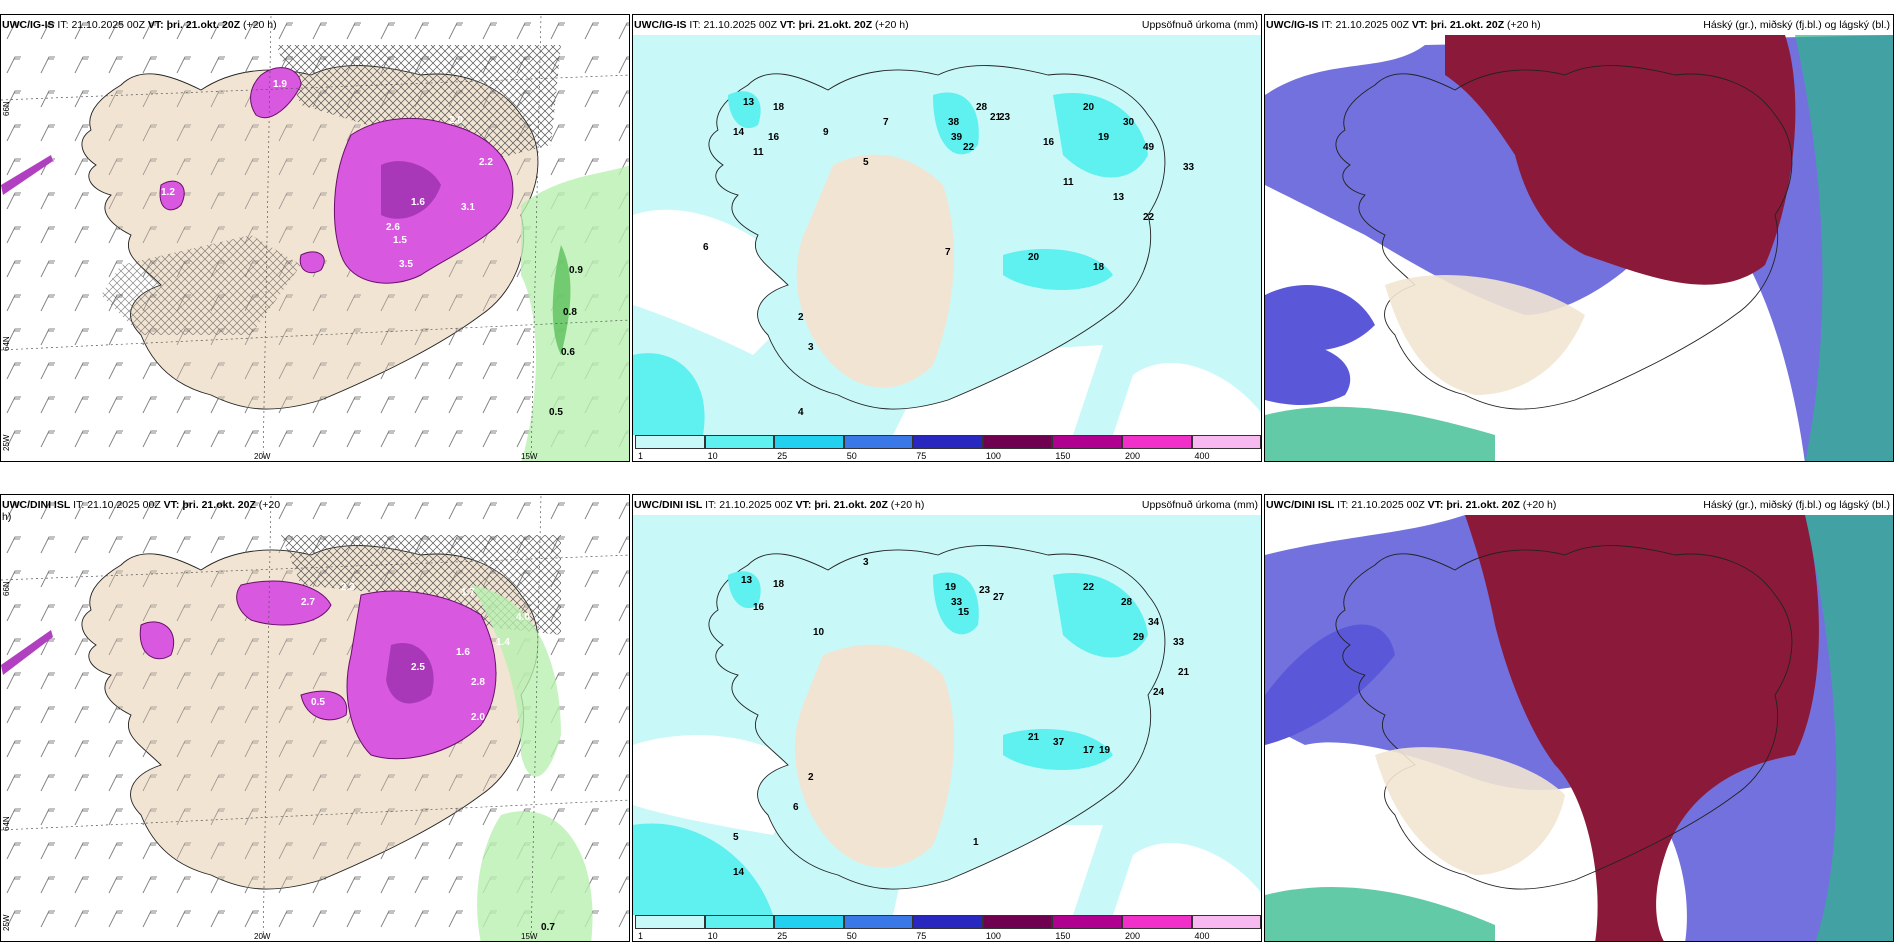  What do you see at coordinates (570, 312) in the screenshot?
I see `snow-label: 0.8` at bounding box center [570, 312].